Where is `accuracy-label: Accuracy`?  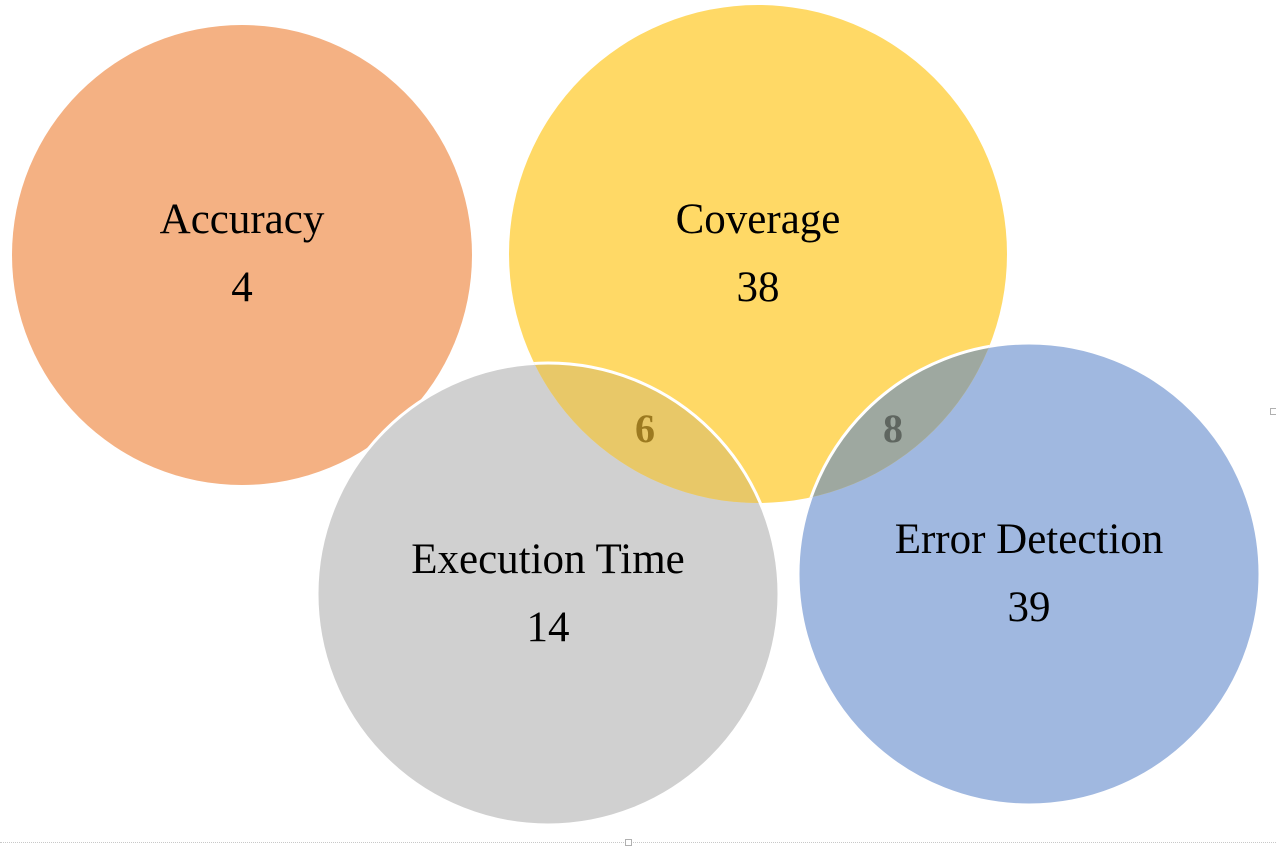
accuracy-label: Accuracy is located at coordinates (242, 219).